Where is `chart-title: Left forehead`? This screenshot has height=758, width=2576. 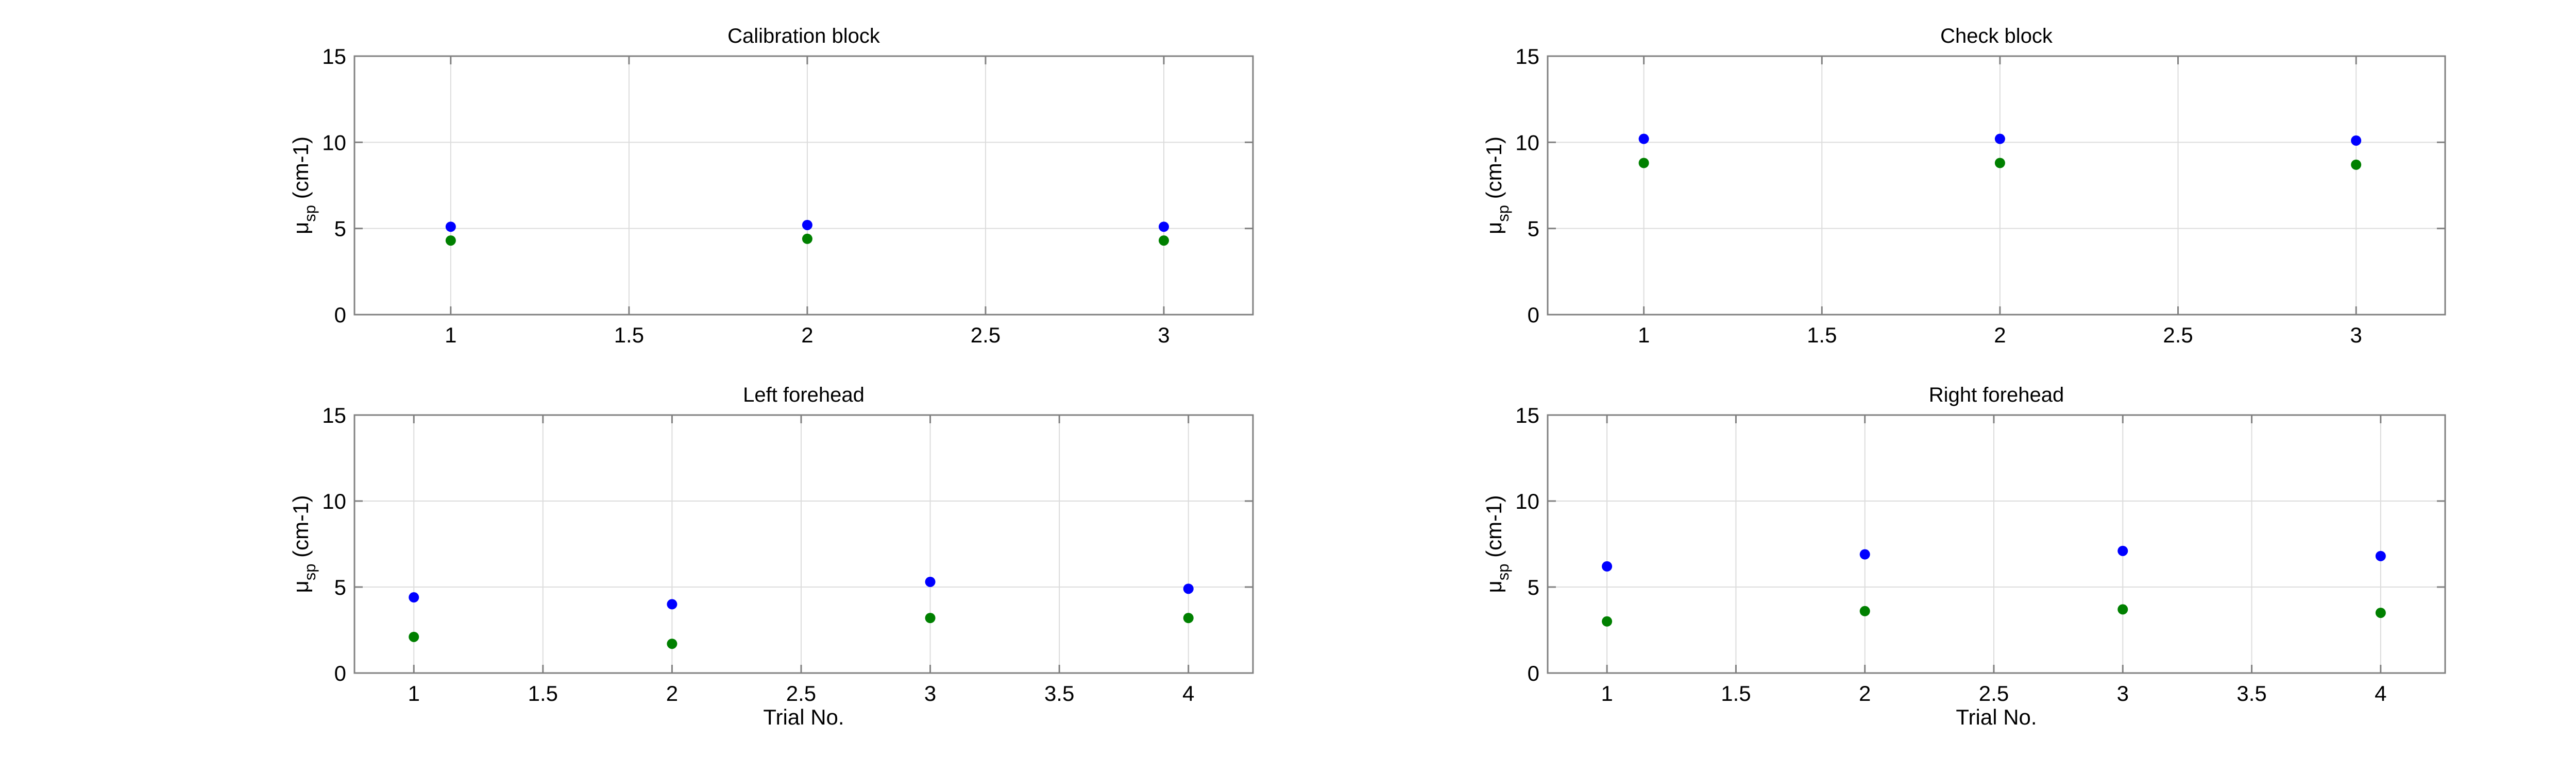 chart-title: Left forehead is located at coordinates (804, 395).